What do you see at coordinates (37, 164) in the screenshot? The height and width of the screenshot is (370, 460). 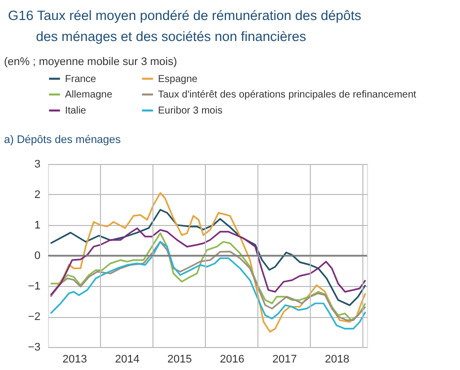 I see `y-tick-label: 3` at bounding box center [37, 164].